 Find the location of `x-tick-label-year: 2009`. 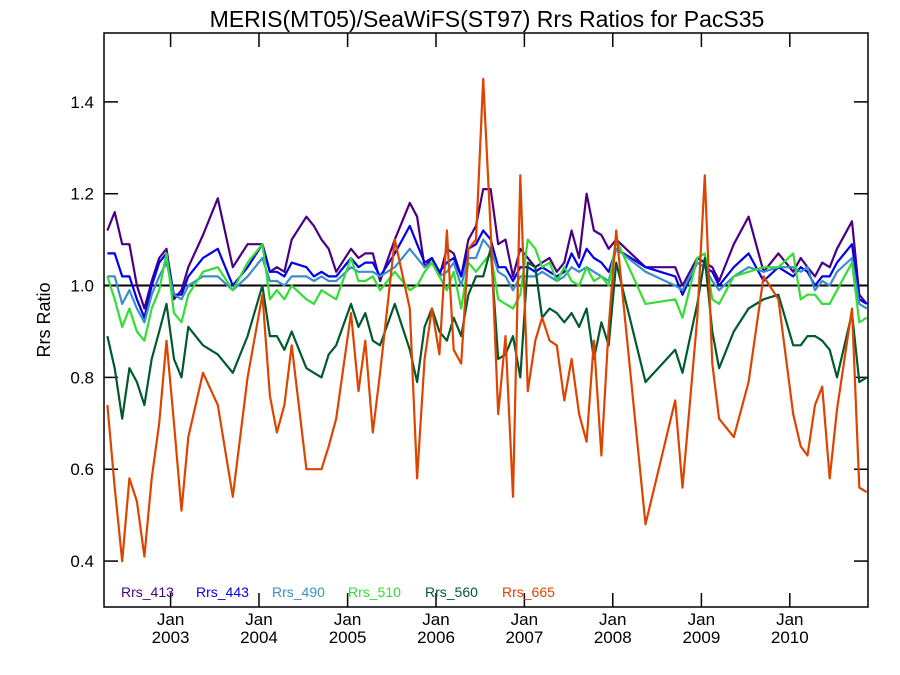

x-tick-label-year: 2009 is located at coordinates (701, 637).